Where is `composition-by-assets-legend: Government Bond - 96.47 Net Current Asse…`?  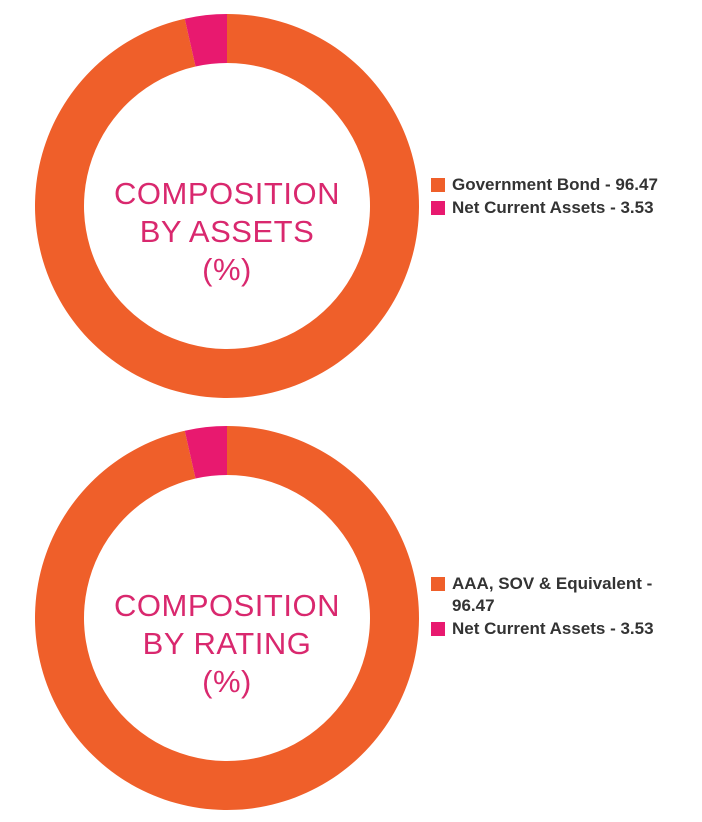 composition-by-assets-legend: Government Bond - 96.47 Net Current Asse… is located at coordinates (561, 197).